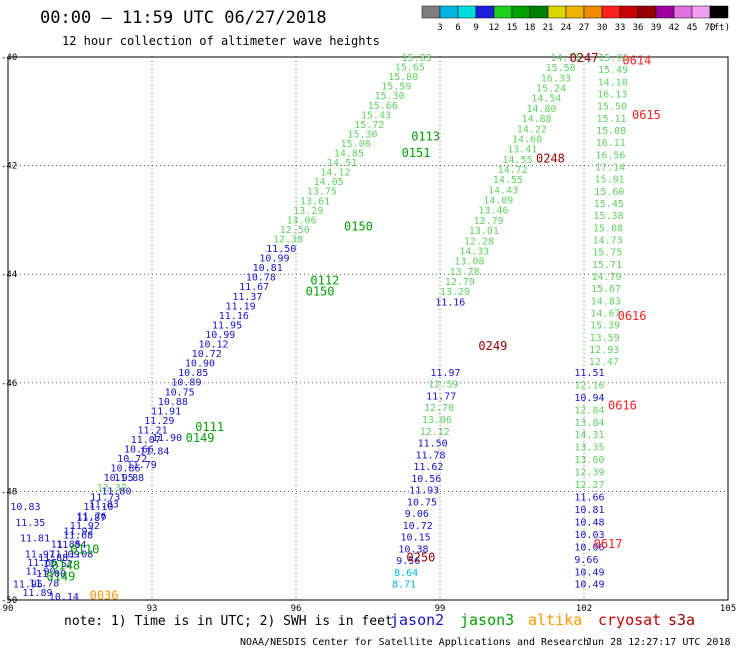 The width and height of the screenshot is (740, 650). What do you see at coordinates (408, 561) in the screenshot?
I see `swh-value: 9.56` at bounding box center [408, 561].